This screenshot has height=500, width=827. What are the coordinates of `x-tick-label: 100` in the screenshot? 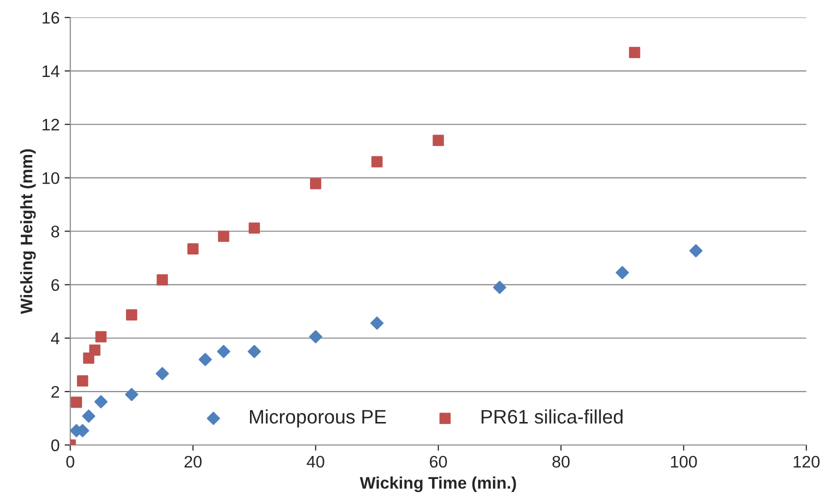 It's located at (684, 462).